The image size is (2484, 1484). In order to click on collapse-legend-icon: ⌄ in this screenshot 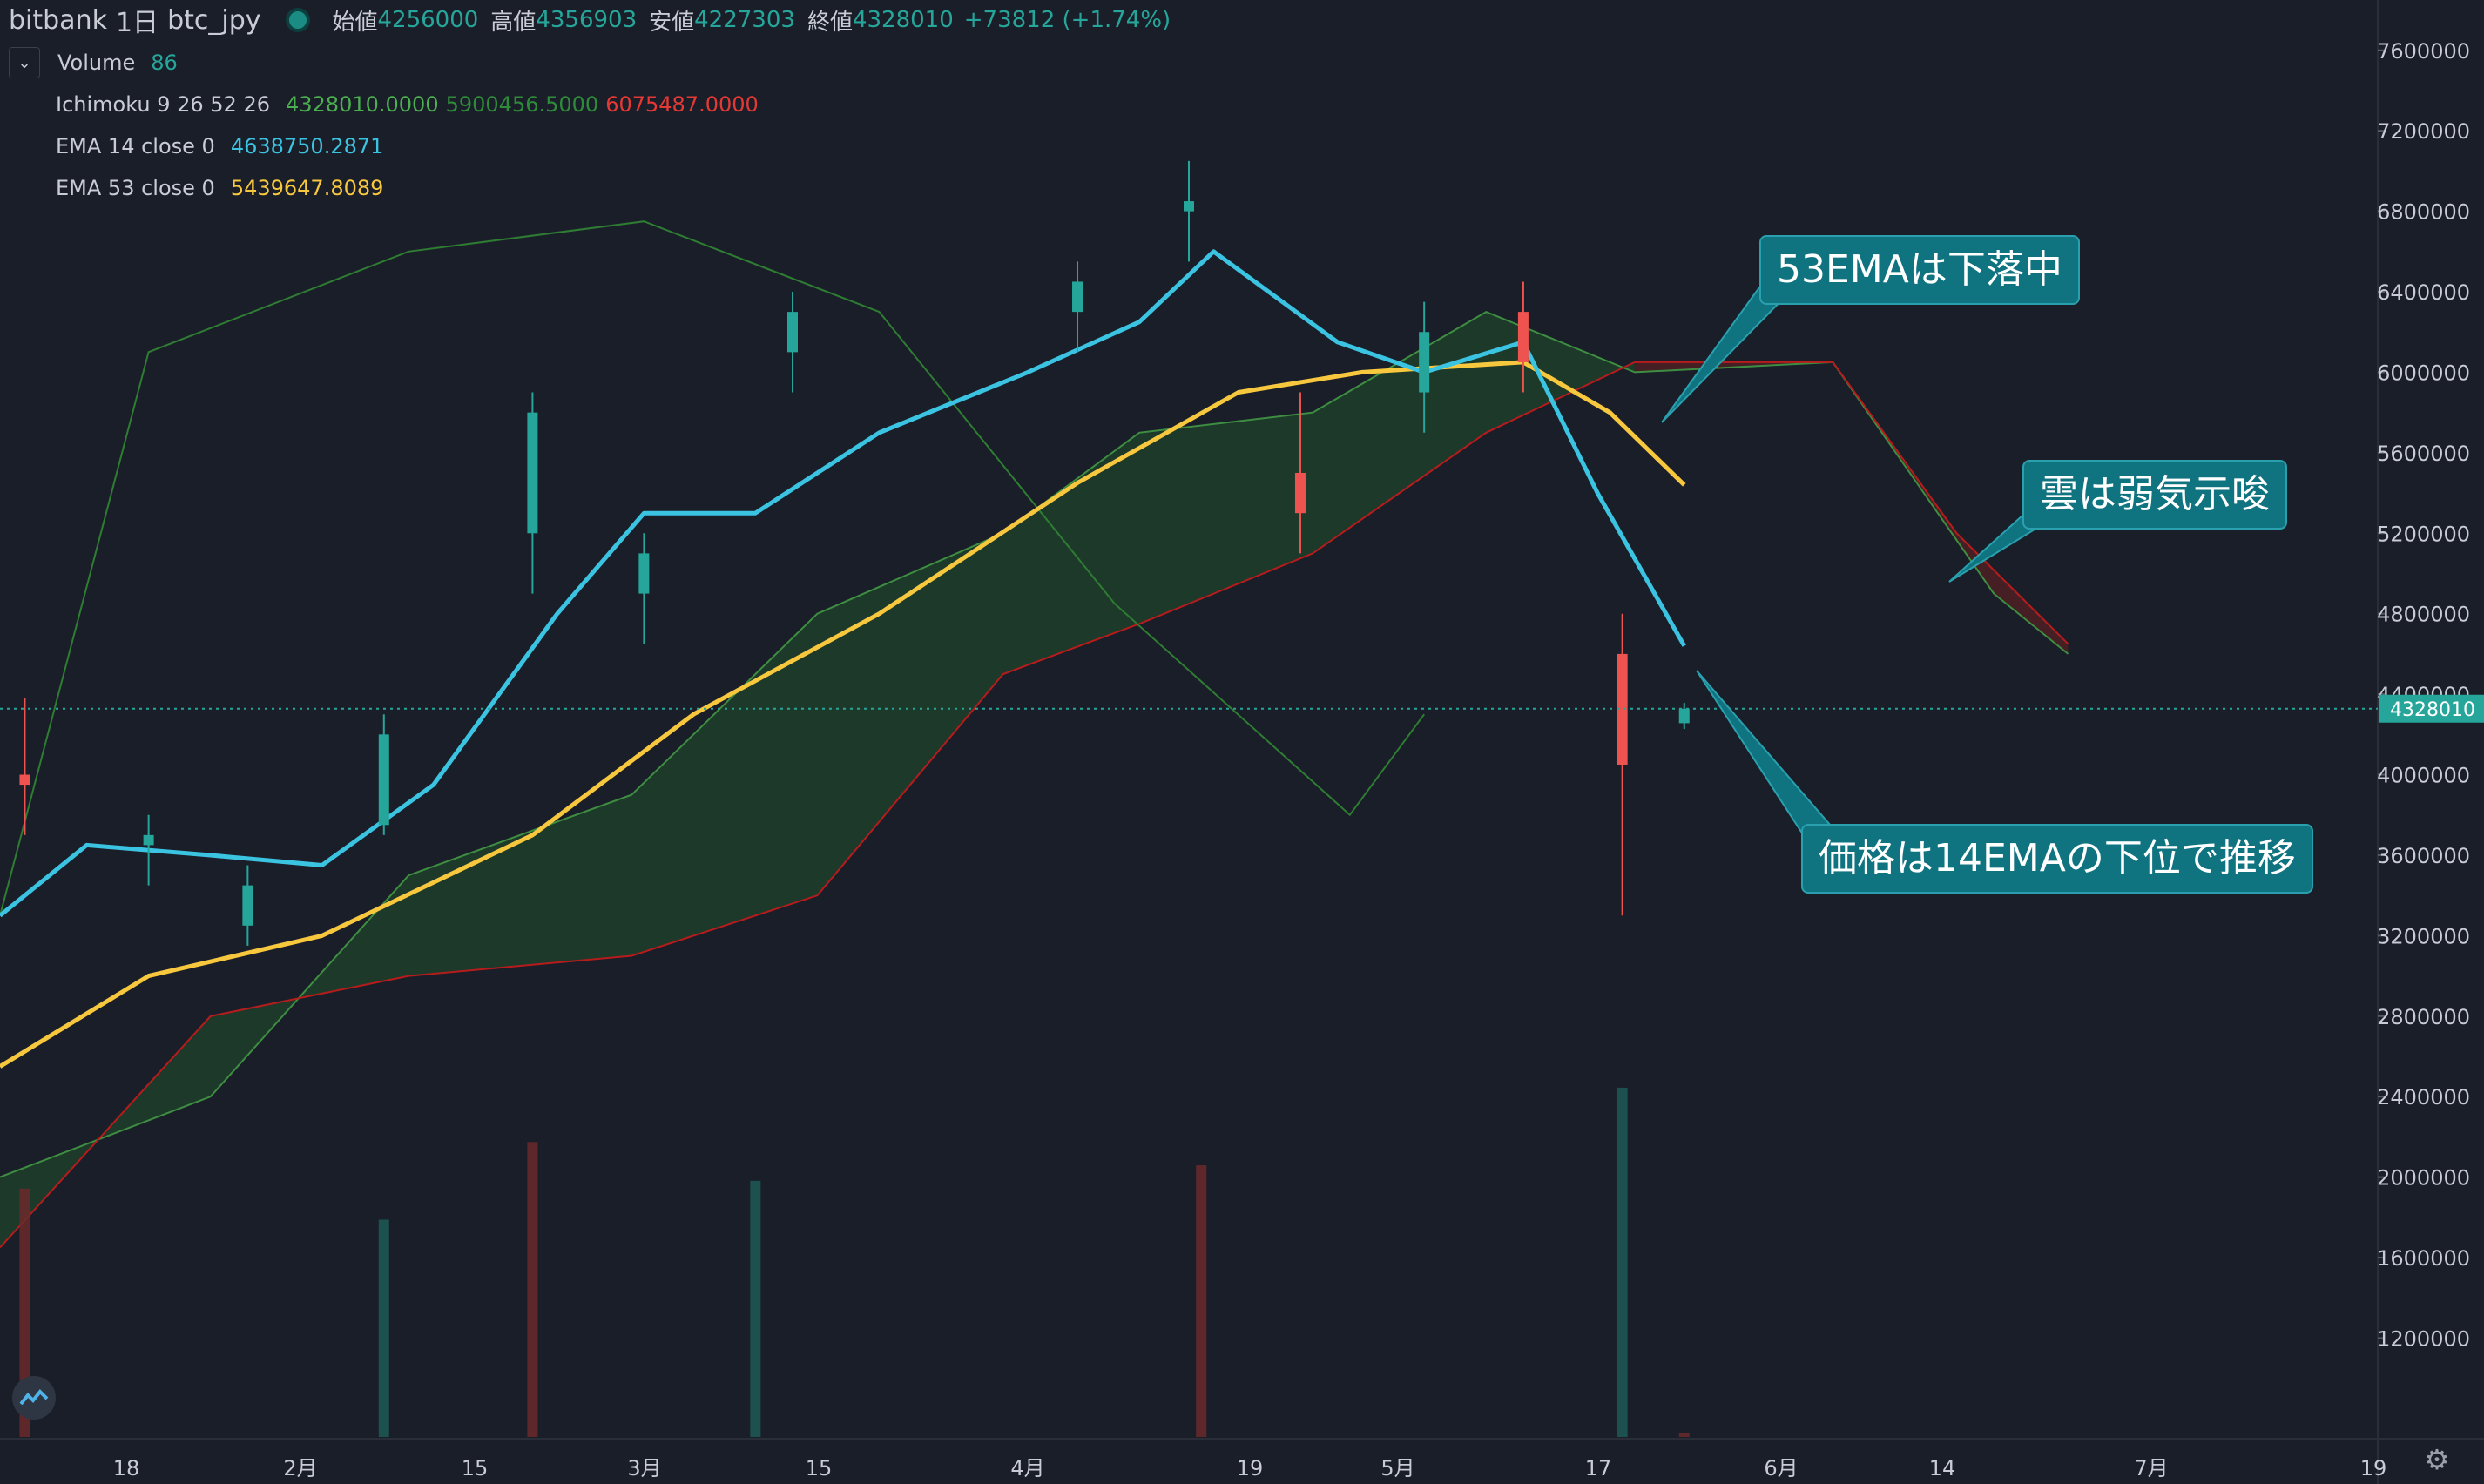, I will do `click(24, 62)`.